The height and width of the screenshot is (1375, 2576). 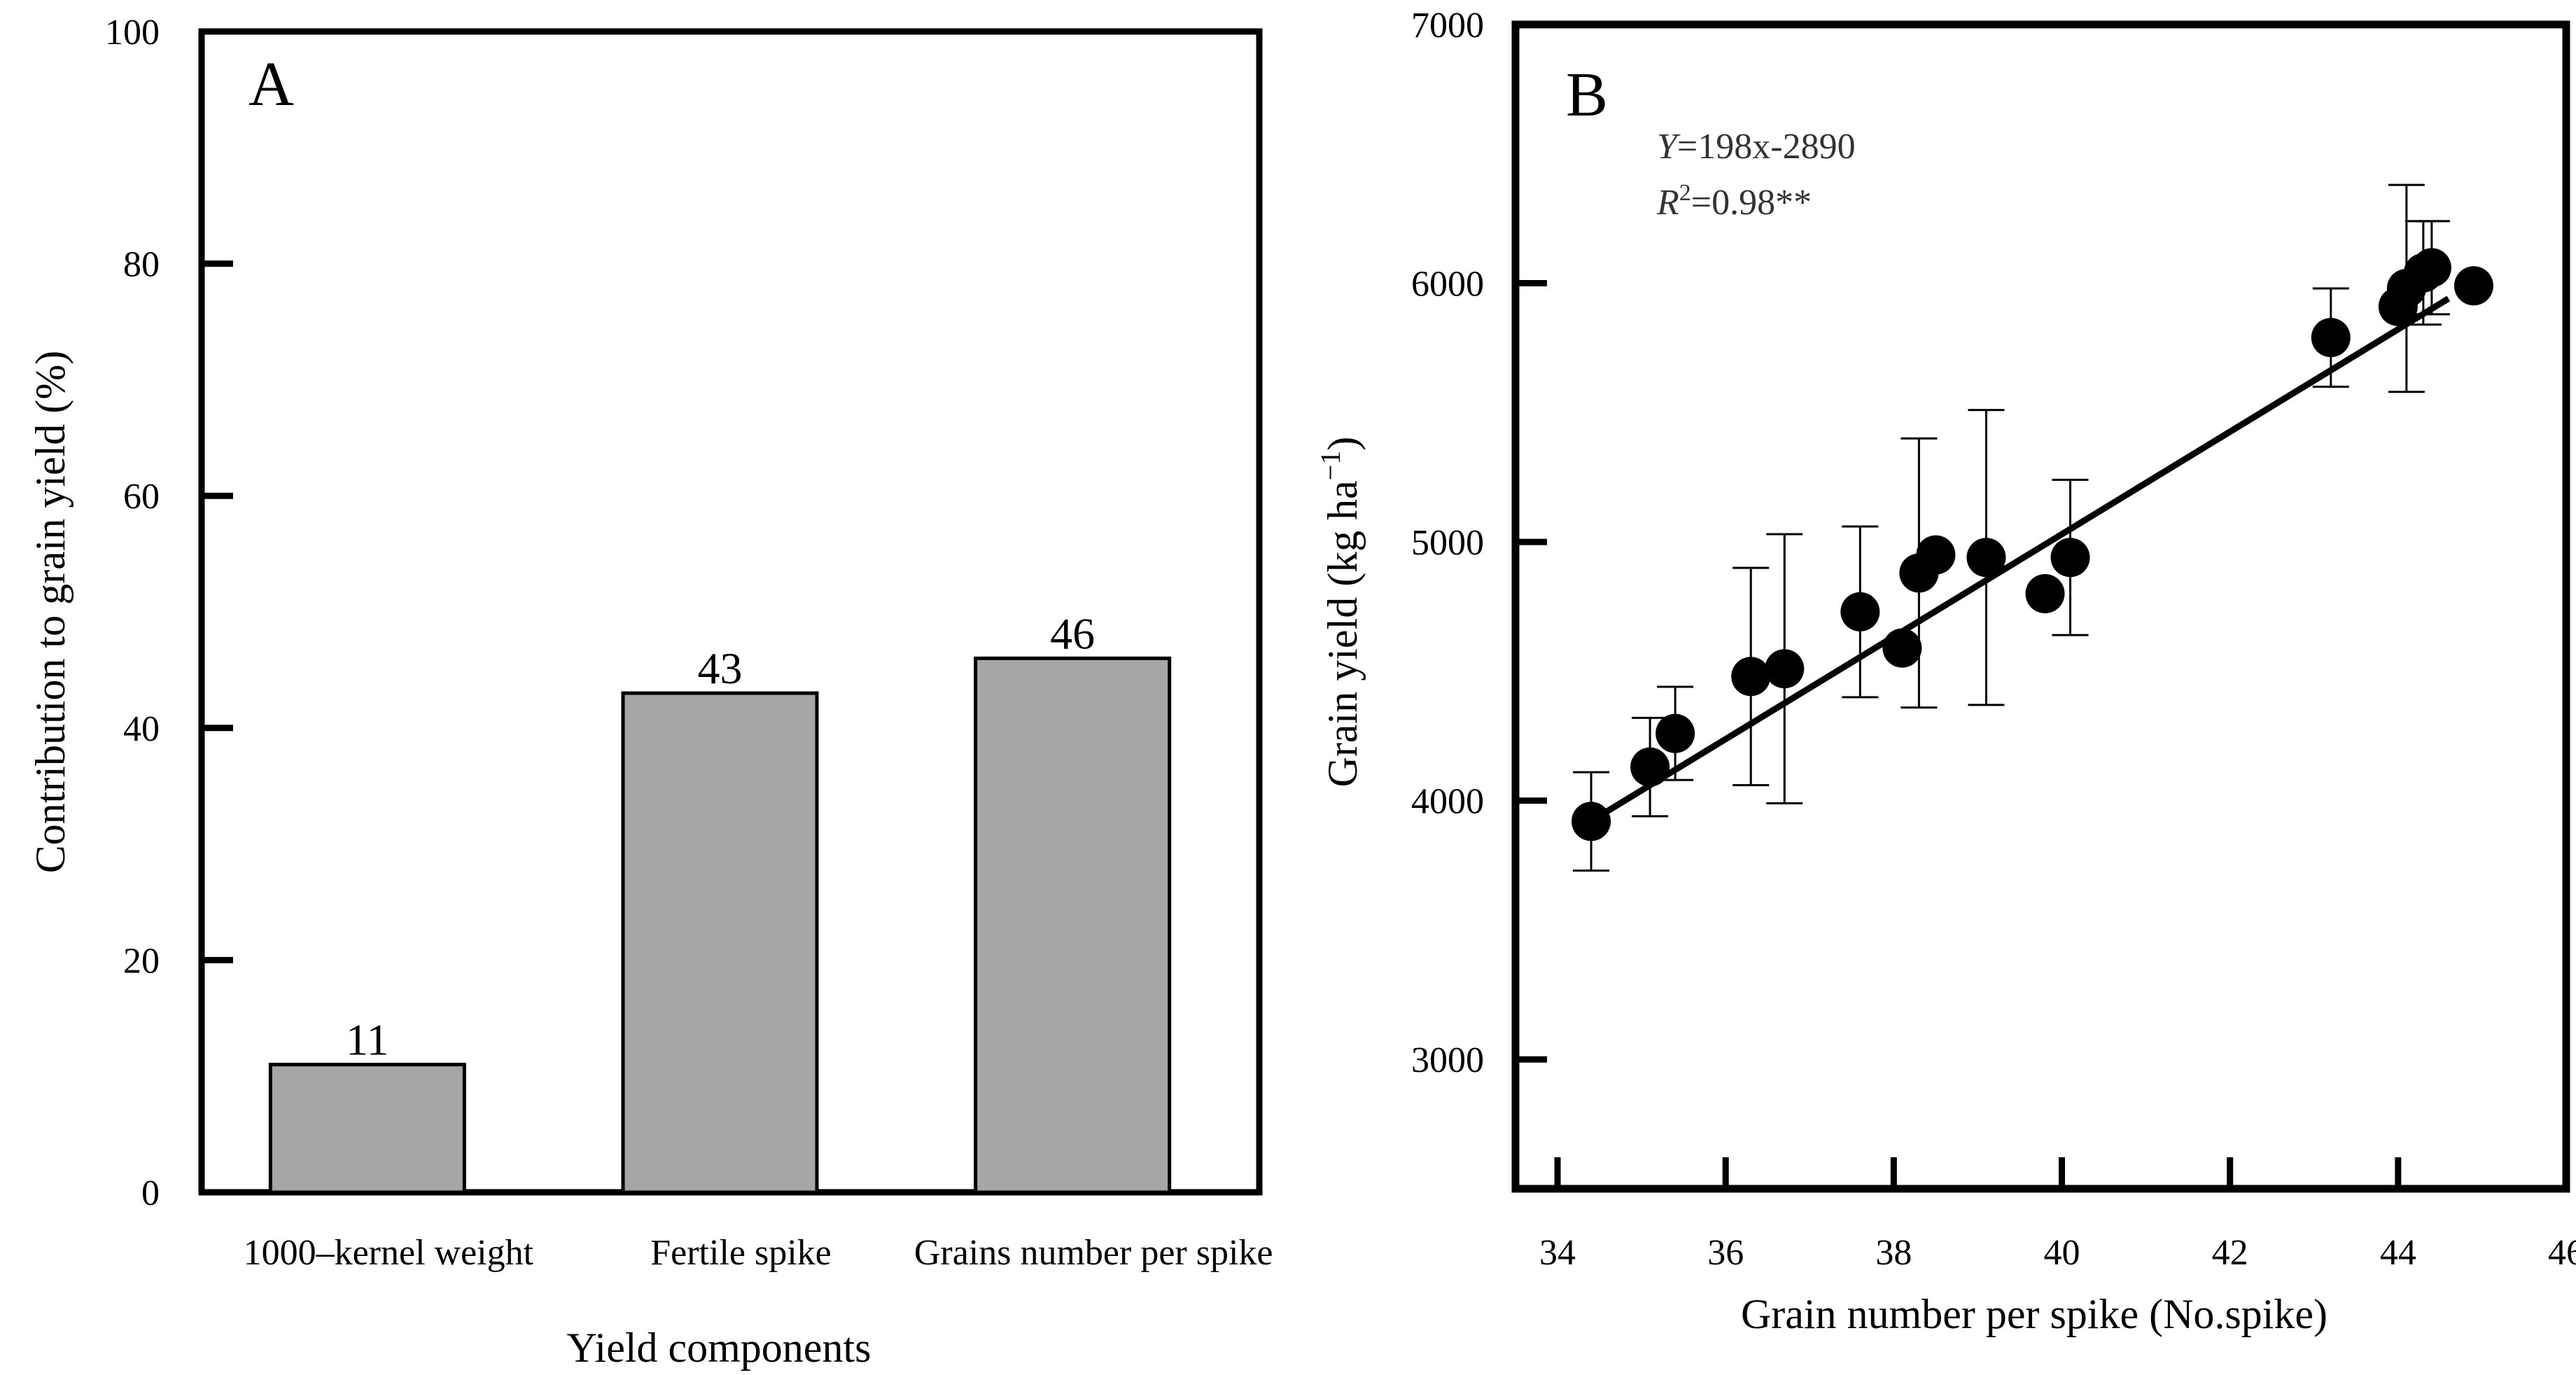 What do you see at coordinates (2062, 1253) in the screenshot?
I see `x-tick-label: 40` at bounding box center [2062, 1253].